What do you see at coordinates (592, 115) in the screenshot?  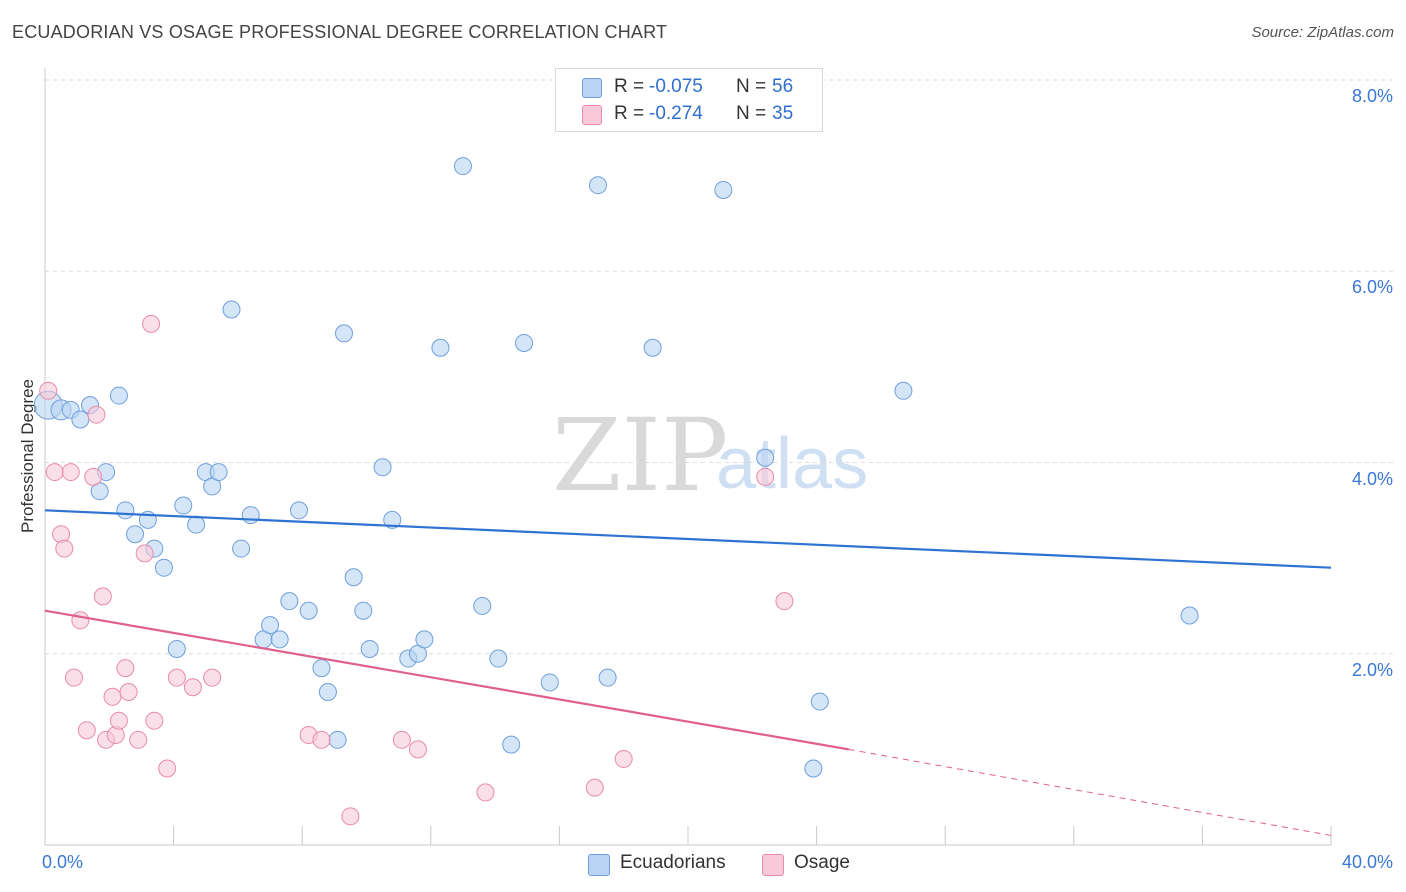 I see `legend-swatch-pink` at bounding box center [592, 115].